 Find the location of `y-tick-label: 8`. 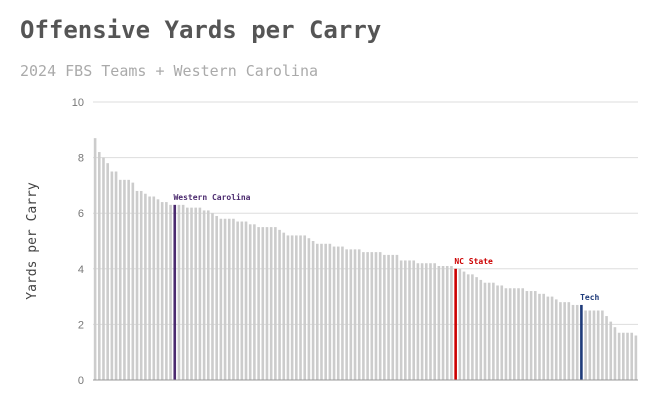

y-tick-label: 8 is located at coordinates (81, 159).